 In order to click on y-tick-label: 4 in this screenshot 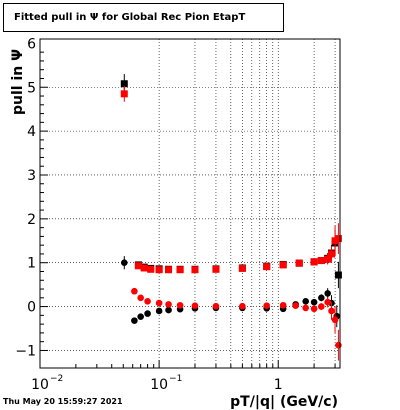, I will do `click(31, 132)`.